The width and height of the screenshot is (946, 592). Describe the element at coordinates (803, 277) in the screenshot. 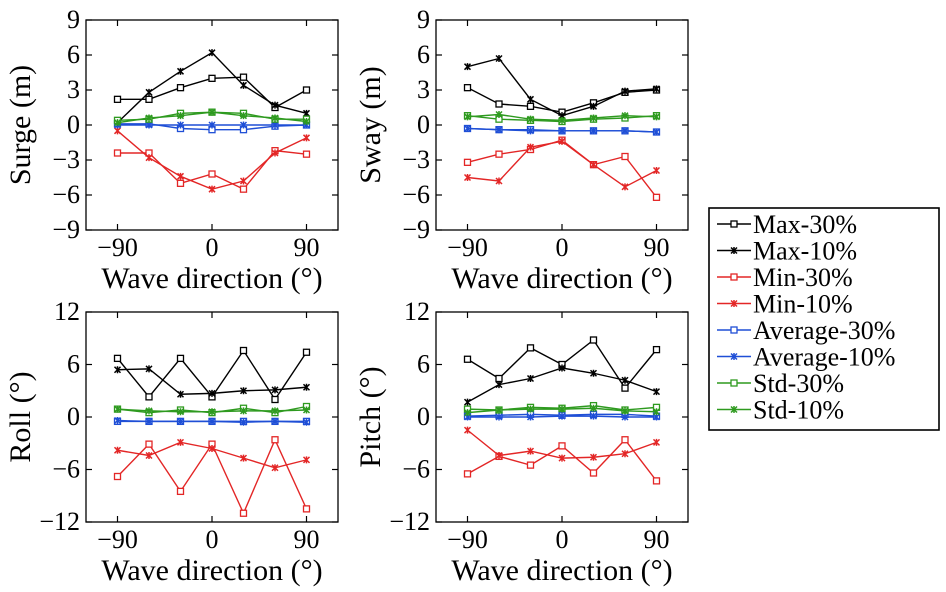

I see `legend-label: Min-30%` at that location.